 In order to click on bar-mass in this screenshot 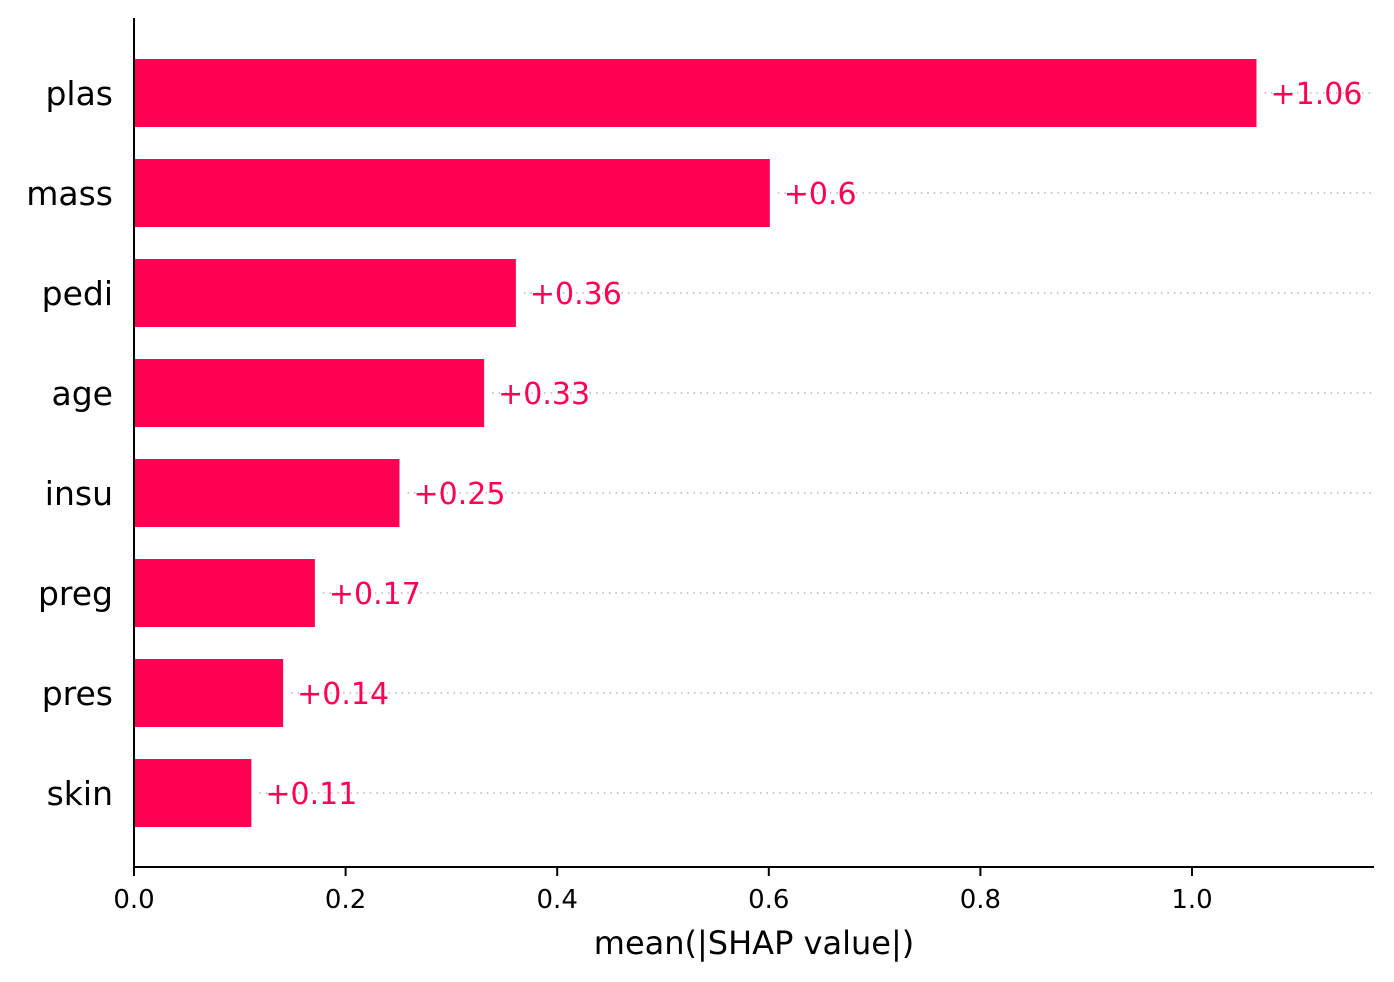, I will do `click(452, 193)`.